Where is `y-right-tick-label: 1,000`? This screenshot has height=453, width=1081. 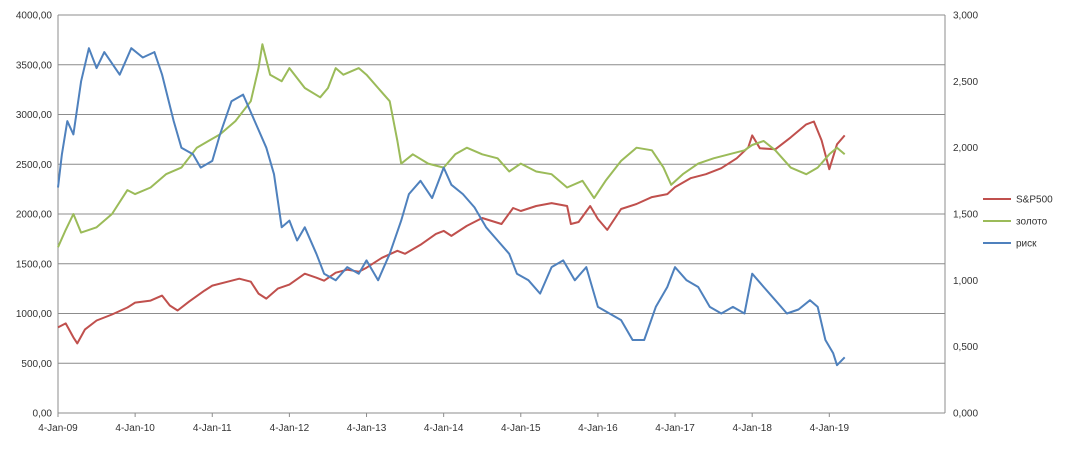 y-right-tick-label: 1,000 is located at coordinates (965, 281).